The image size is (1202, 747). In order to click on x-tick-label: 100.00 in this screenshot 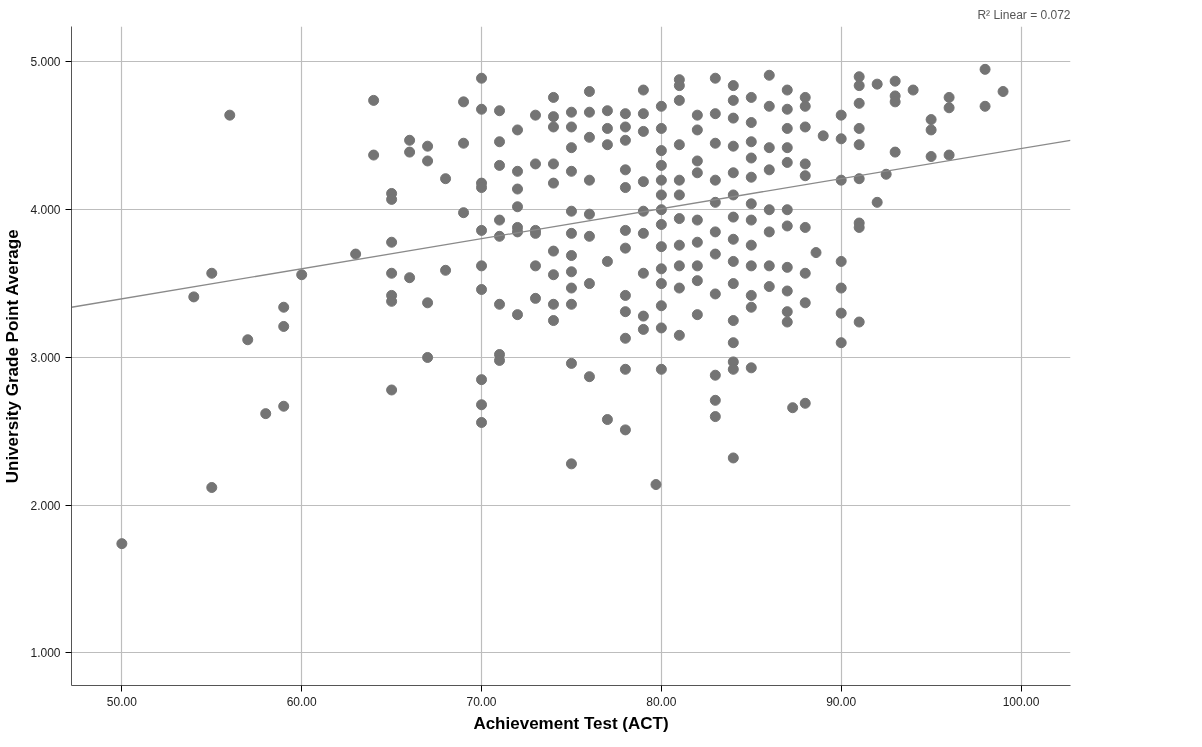, I will do `click(1021, 701)`.